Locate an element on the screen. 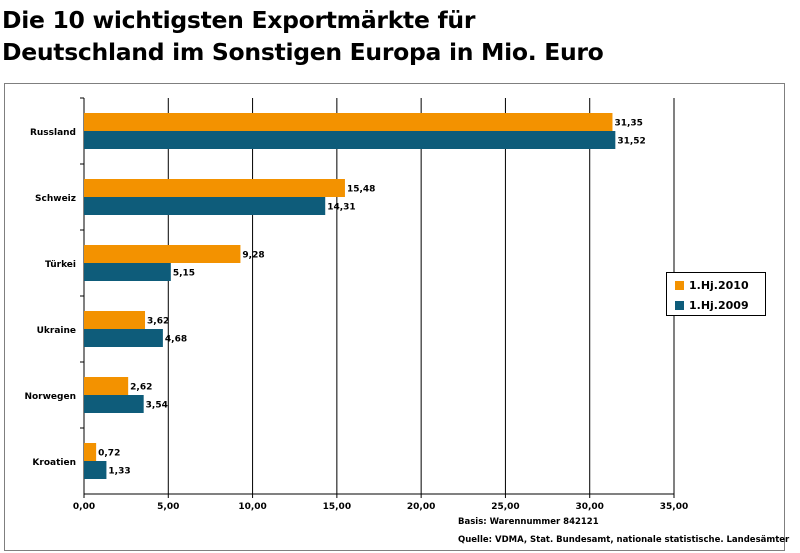 Image resolution: width=800 pixels, height=553 pixels. category-label-4: Norwegen is located at coordinates (50, 397).